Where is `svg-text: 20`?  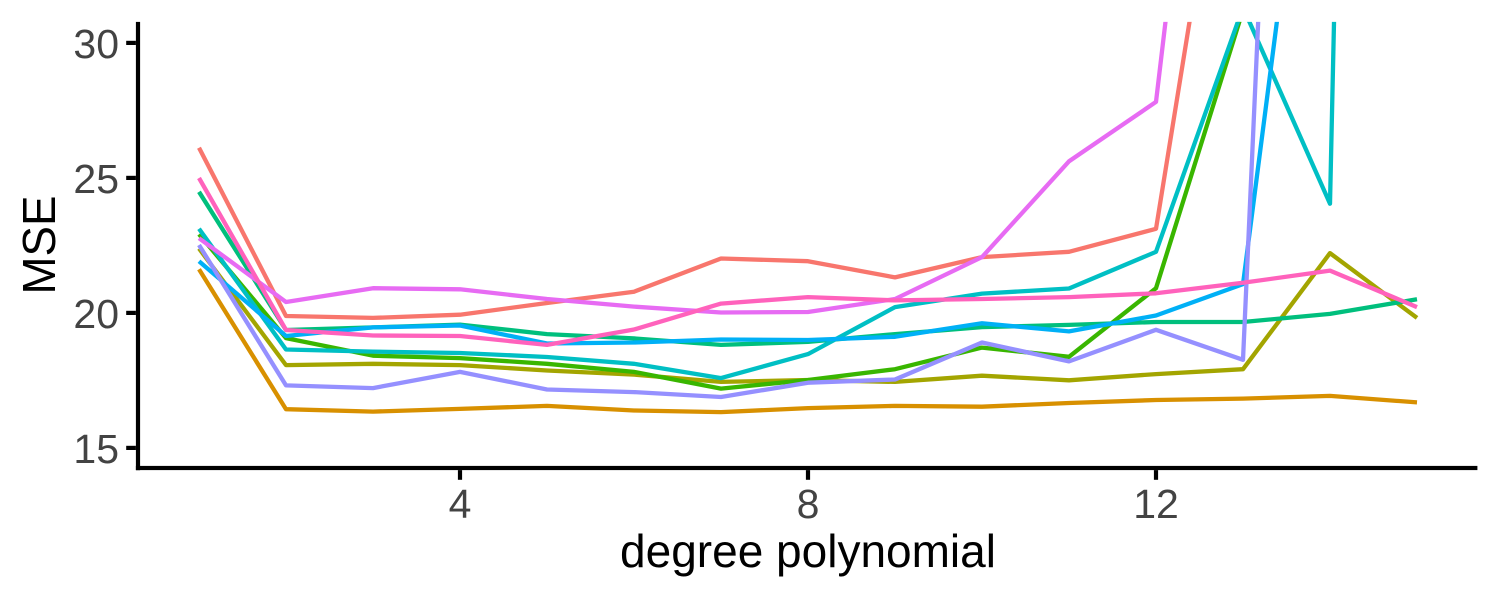 svg-text: 20 is located at coordinates (96, 314).